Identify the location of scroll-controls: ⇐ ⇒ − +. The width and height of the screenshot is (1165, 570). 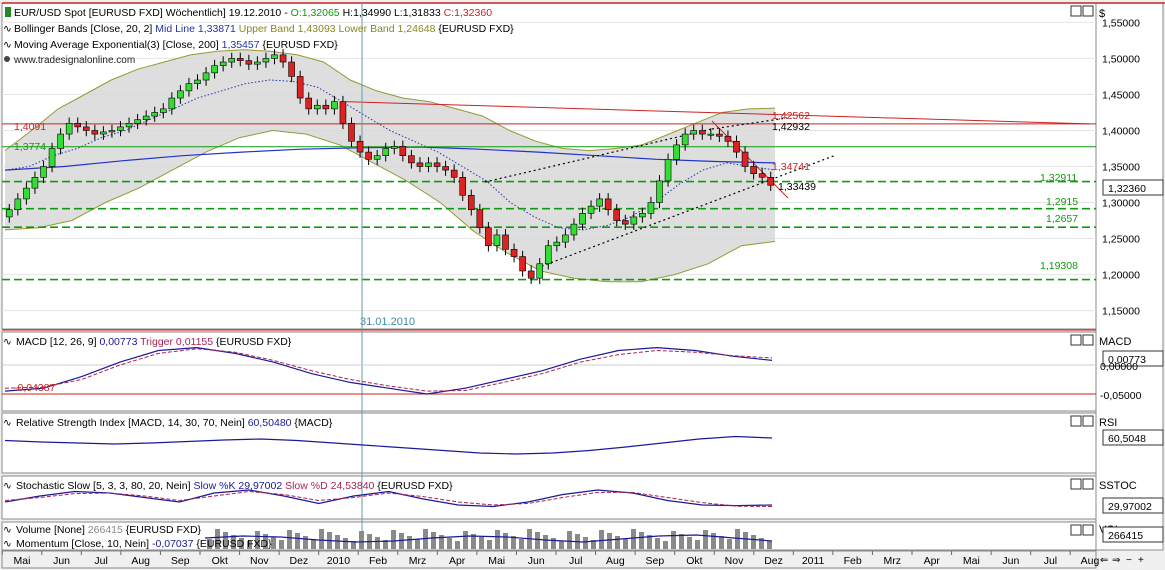
(1122, 560).